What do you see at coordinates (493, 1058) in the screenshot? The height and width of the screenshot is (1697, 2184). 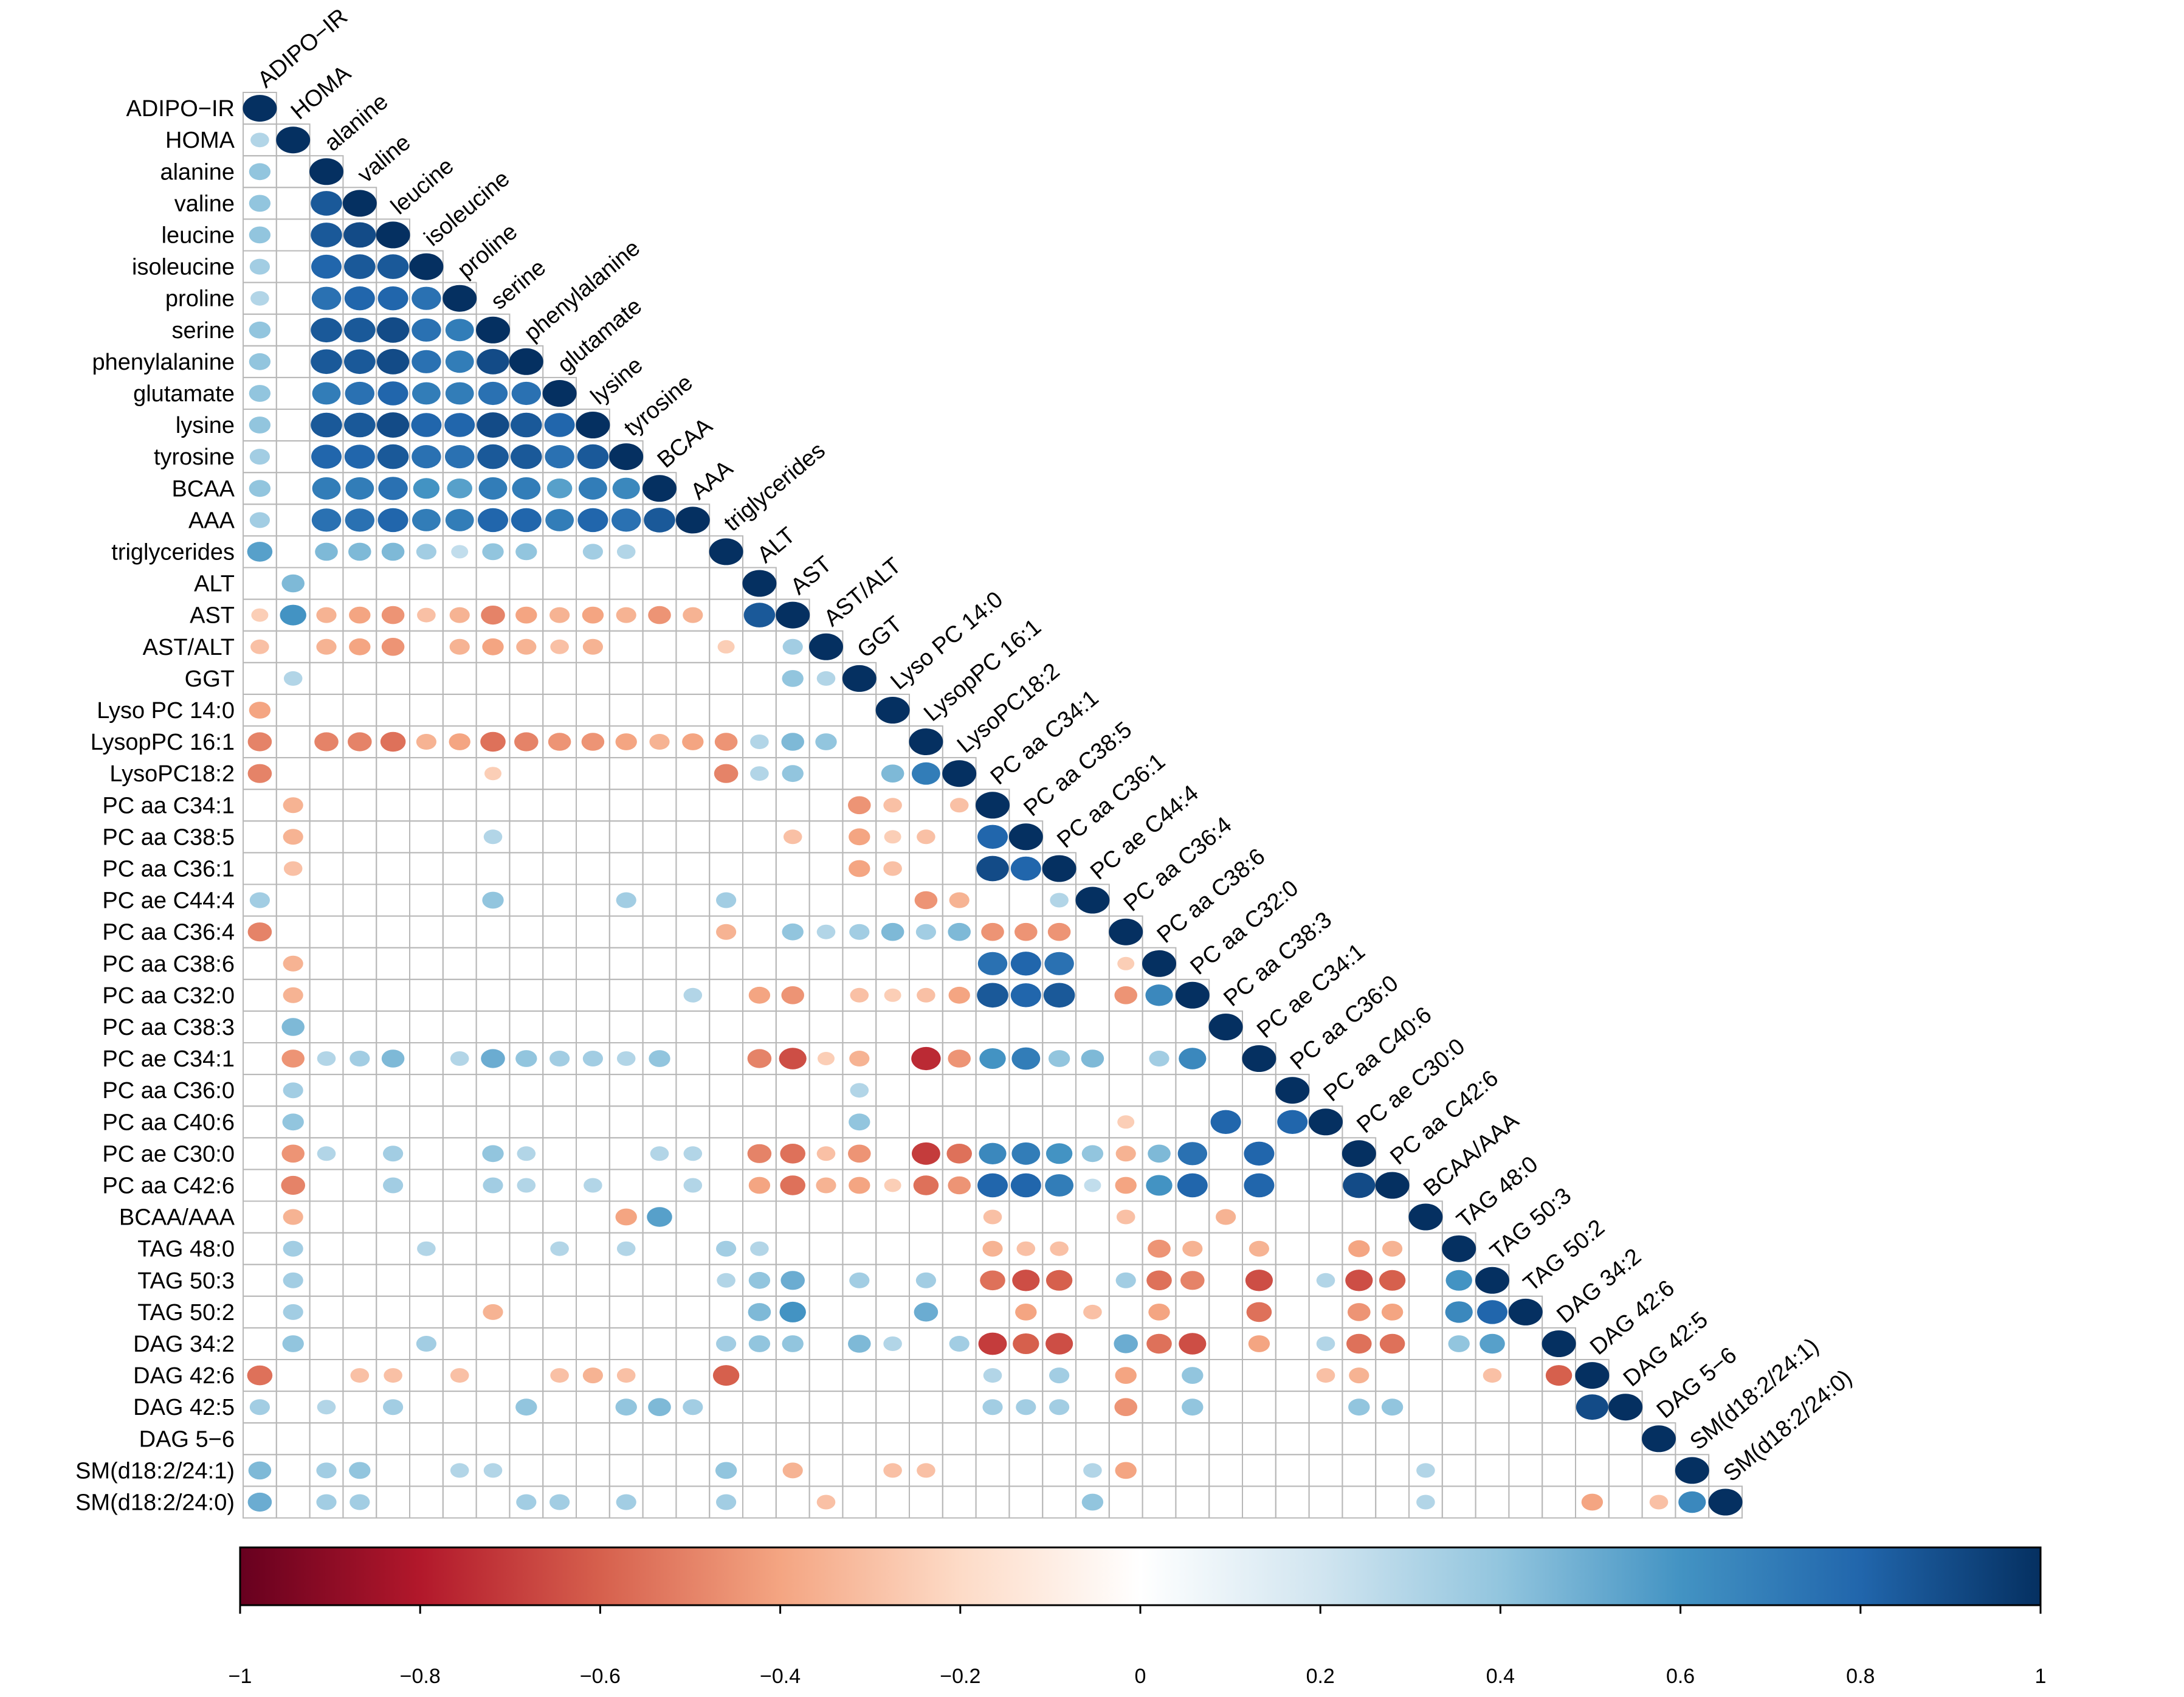 I see `corr-circle-pc-ae-c34-1-x-serine` at bounding box center [493, 1058].